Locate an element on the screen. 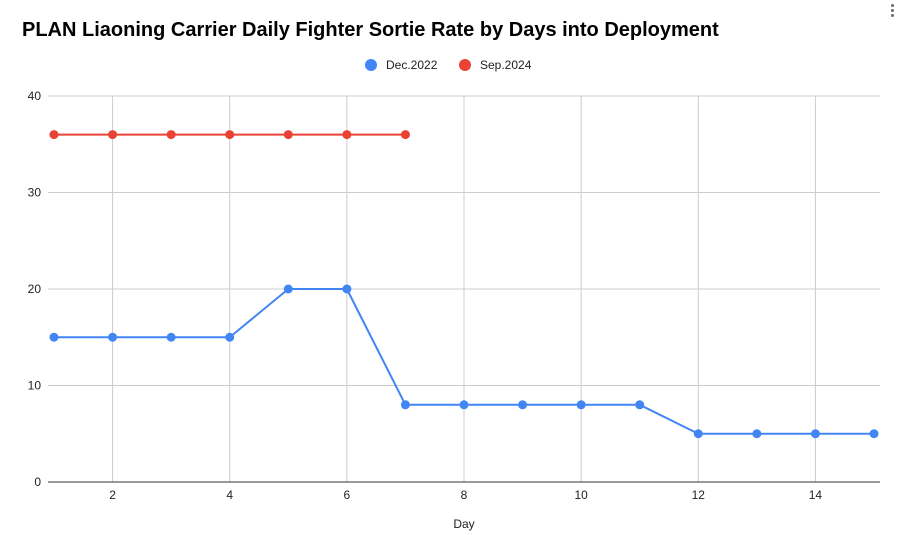  x-axis-label: Day is located at coordinates (463, 524).